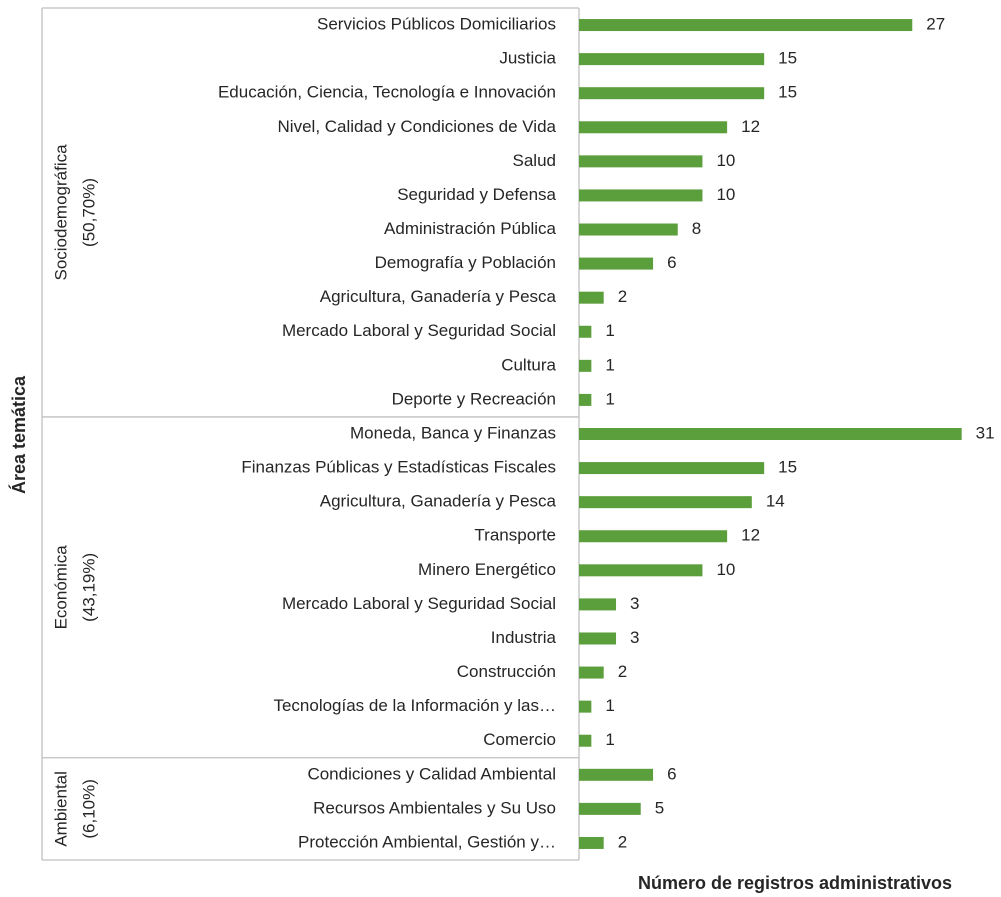  I want to click on category-label: Deporte y Recreación, so click(474, 398).